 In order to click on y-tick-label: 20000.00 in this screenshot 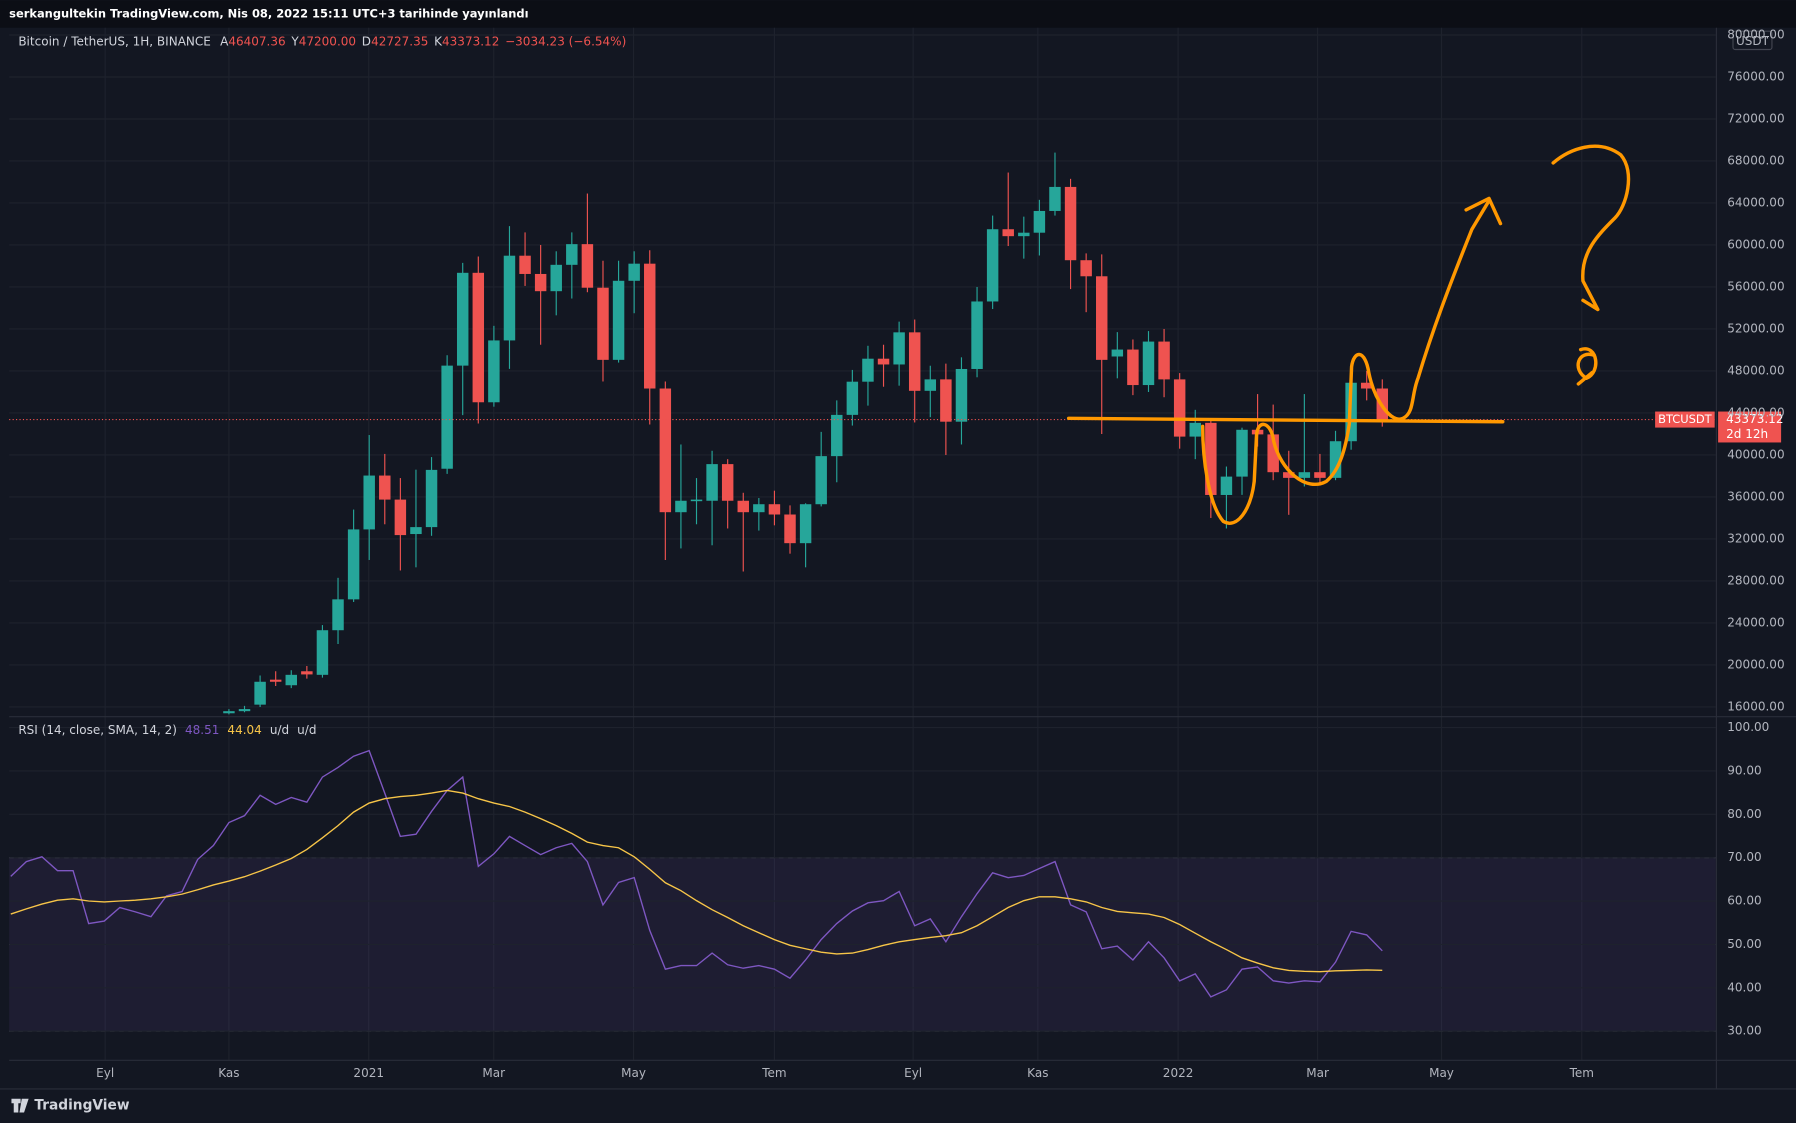, I will do `click(1755, 664)`.